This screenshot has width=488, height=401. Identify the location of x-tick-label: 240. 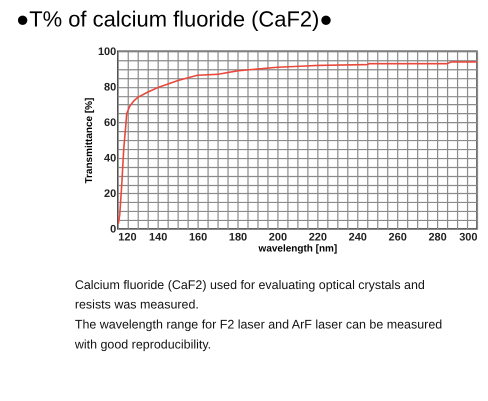
(357, 237).